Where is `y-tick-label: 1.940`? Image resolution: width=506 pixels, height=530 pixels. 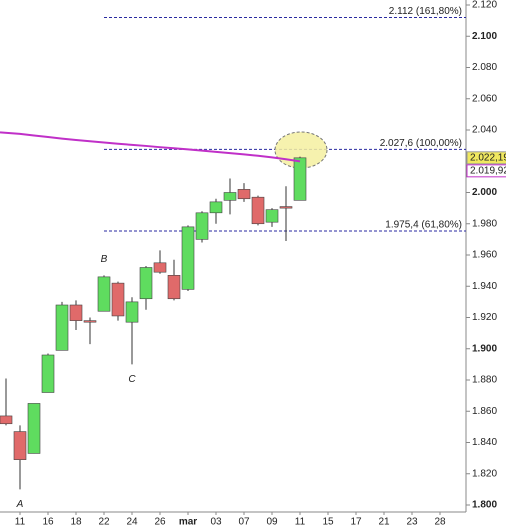 y-tick-label: 1.940 is located at coordinates (484, 286).